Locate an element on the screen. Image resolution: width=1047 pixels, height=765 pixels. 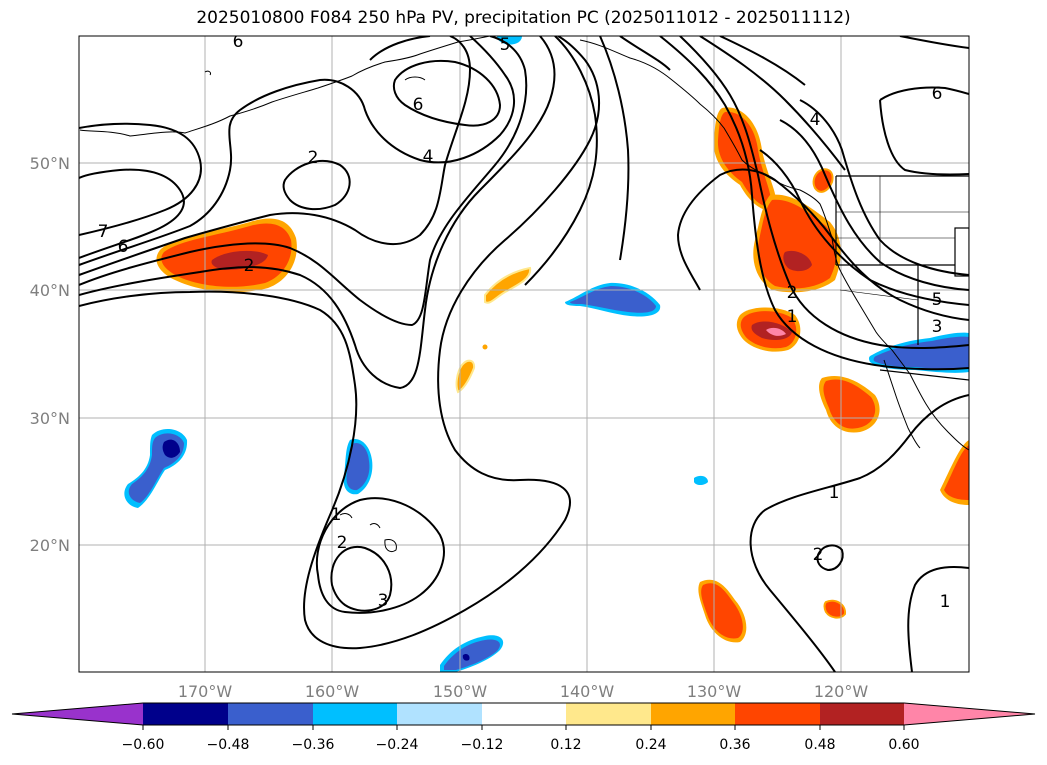
colorbar-tick-label: −0.48 is located at coordinates (228, 745).